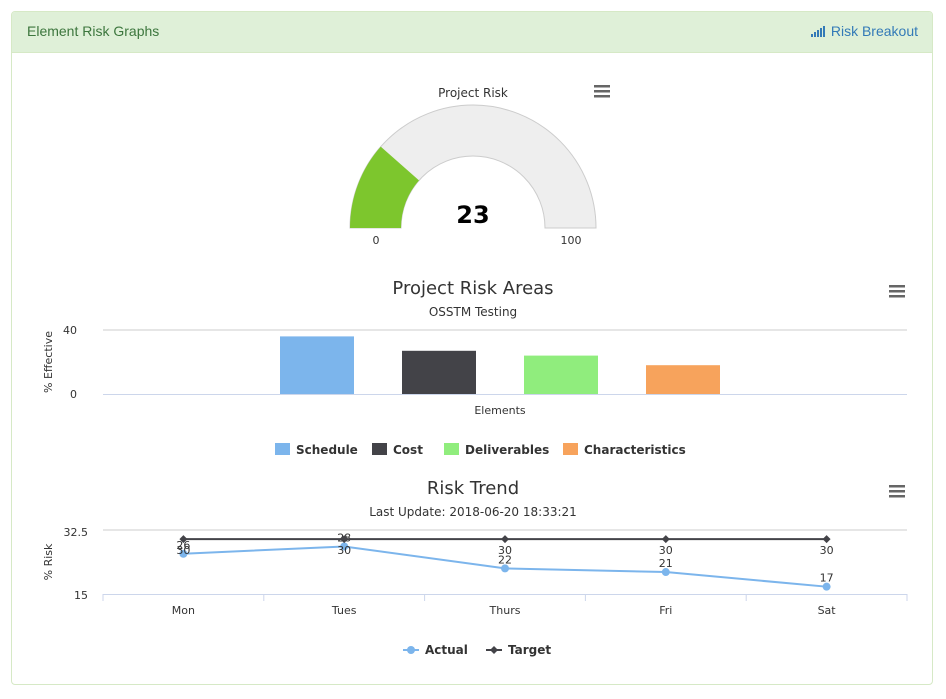  What do you see at coordinates (81, 595) in the screenshot?
I see `line-ytick-bottom: 15` at bounding box center [81, 595].